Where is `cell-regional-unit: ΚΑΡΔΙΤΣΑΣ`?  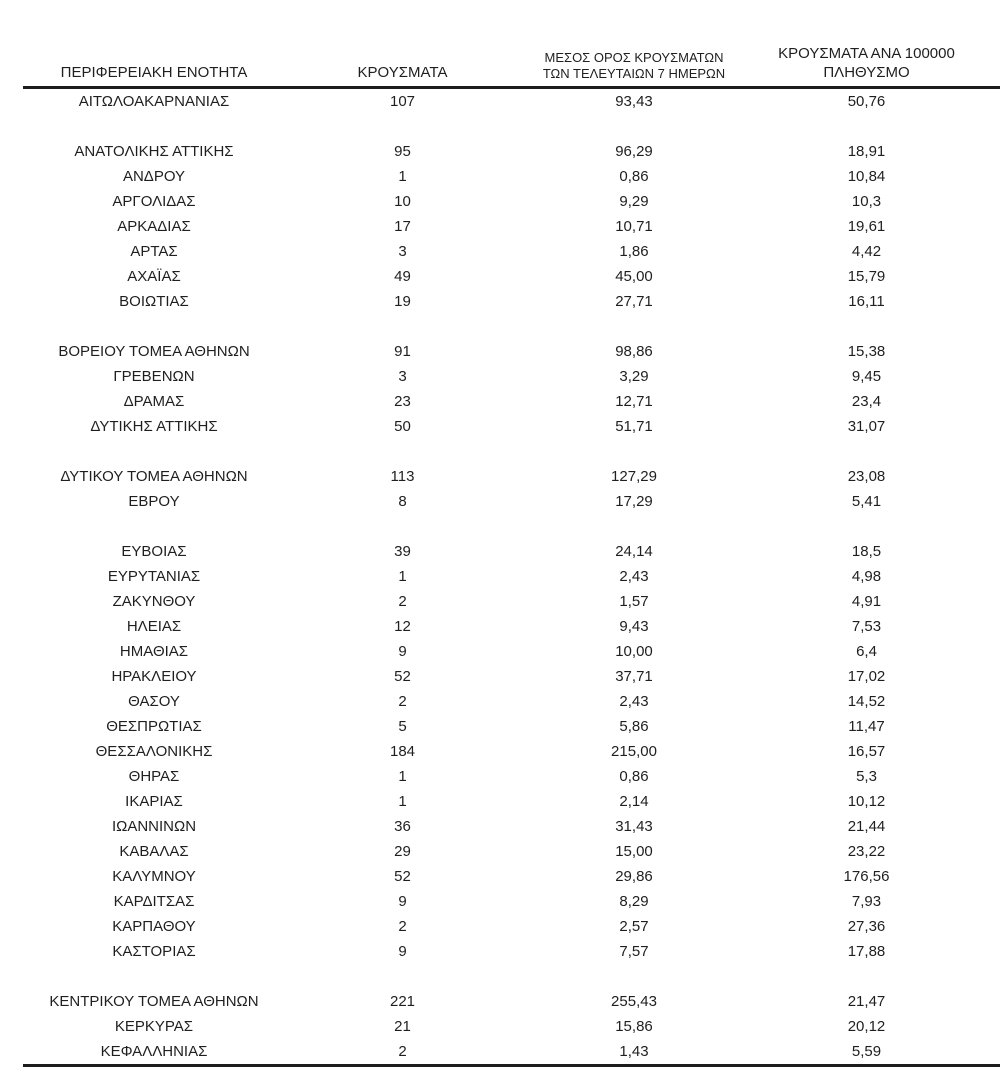 cell-regional-unit: ΚΑΡΔΙΤΣΑΣ is located at coordinates (154, 901).